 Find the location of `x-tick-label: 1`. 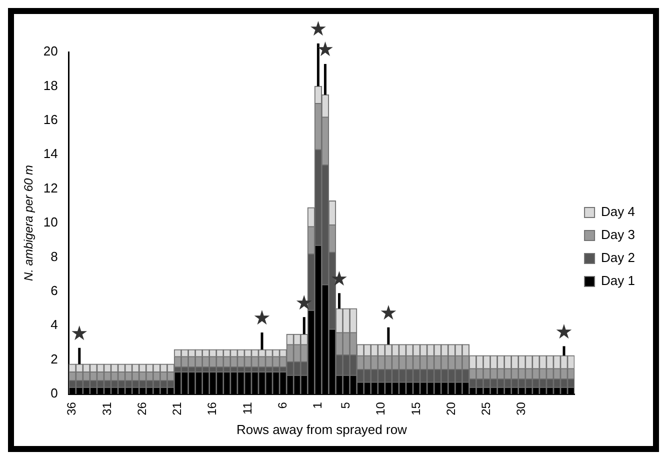

x-tick-label: 1 is located at coordinates (317, 405).